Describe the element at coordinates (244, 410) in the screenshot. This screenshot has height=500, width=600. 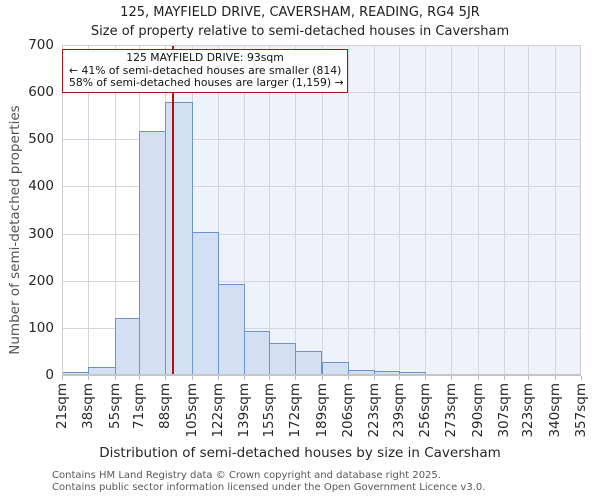
I see `x-tick-label: 139sqm` at that location.